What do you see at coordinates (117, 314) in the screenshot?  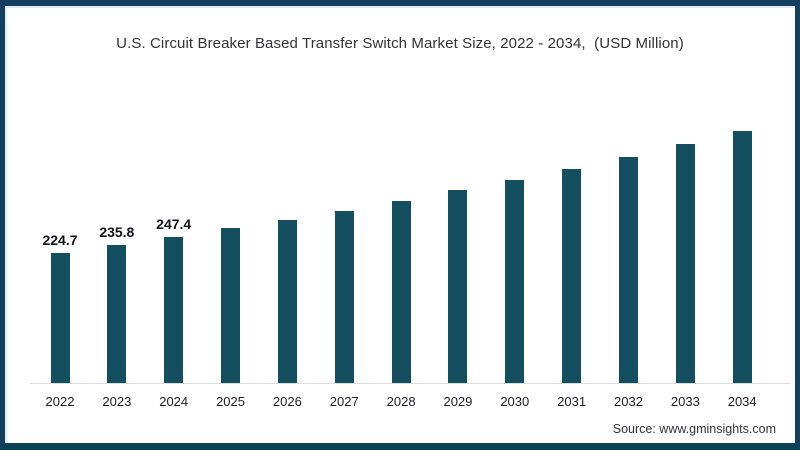 I see `bar-2023` at bounding box center [117, 314].